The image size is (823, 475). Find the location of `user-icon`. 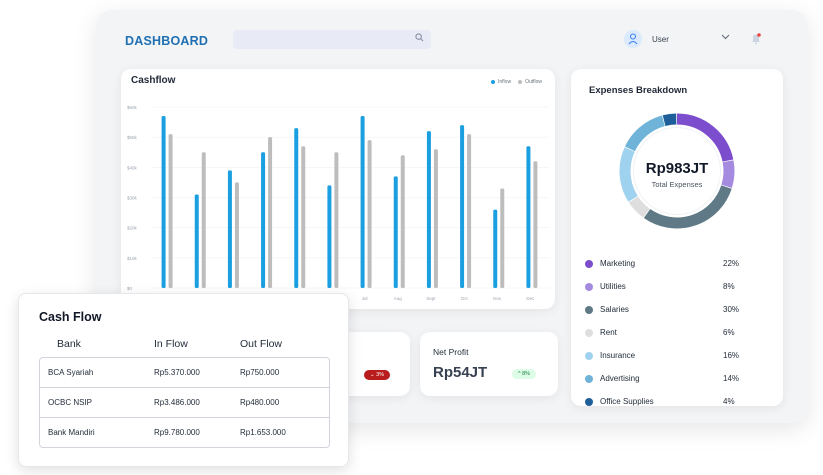

user-icon is located at coordinates (633, 39).